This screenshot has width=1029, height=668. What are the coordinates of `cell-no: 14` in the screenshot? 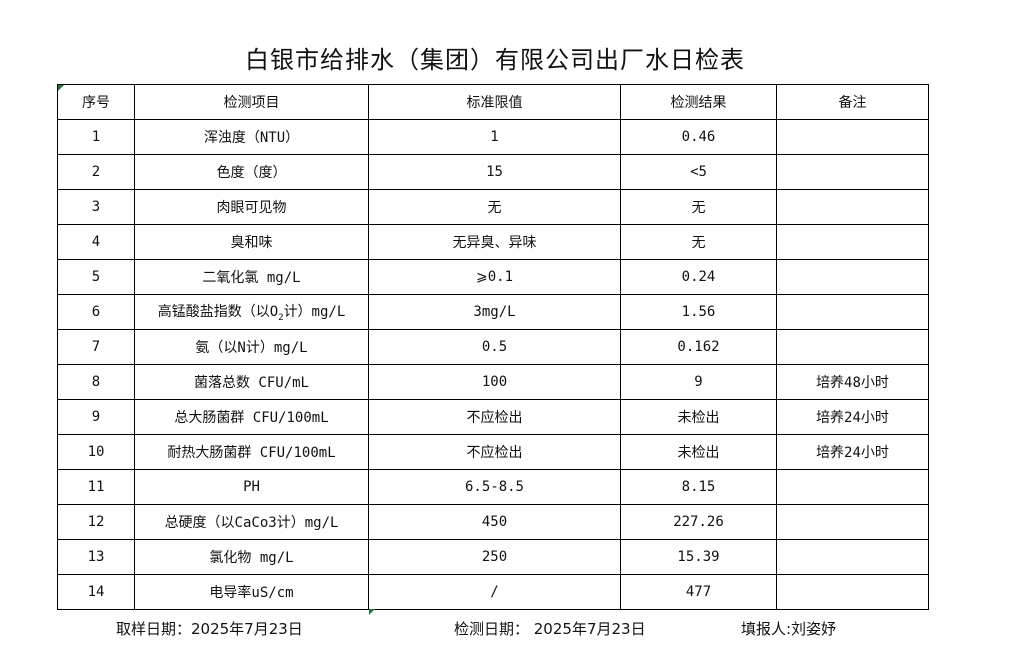 It's located at (96, 592).